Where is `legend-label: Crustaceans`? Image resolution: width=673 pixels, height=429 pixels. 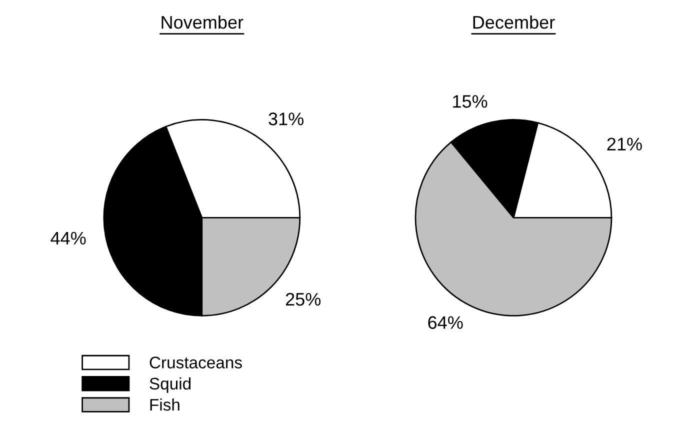 legend-label: Crustaceans is located at coordinates (196, 362).